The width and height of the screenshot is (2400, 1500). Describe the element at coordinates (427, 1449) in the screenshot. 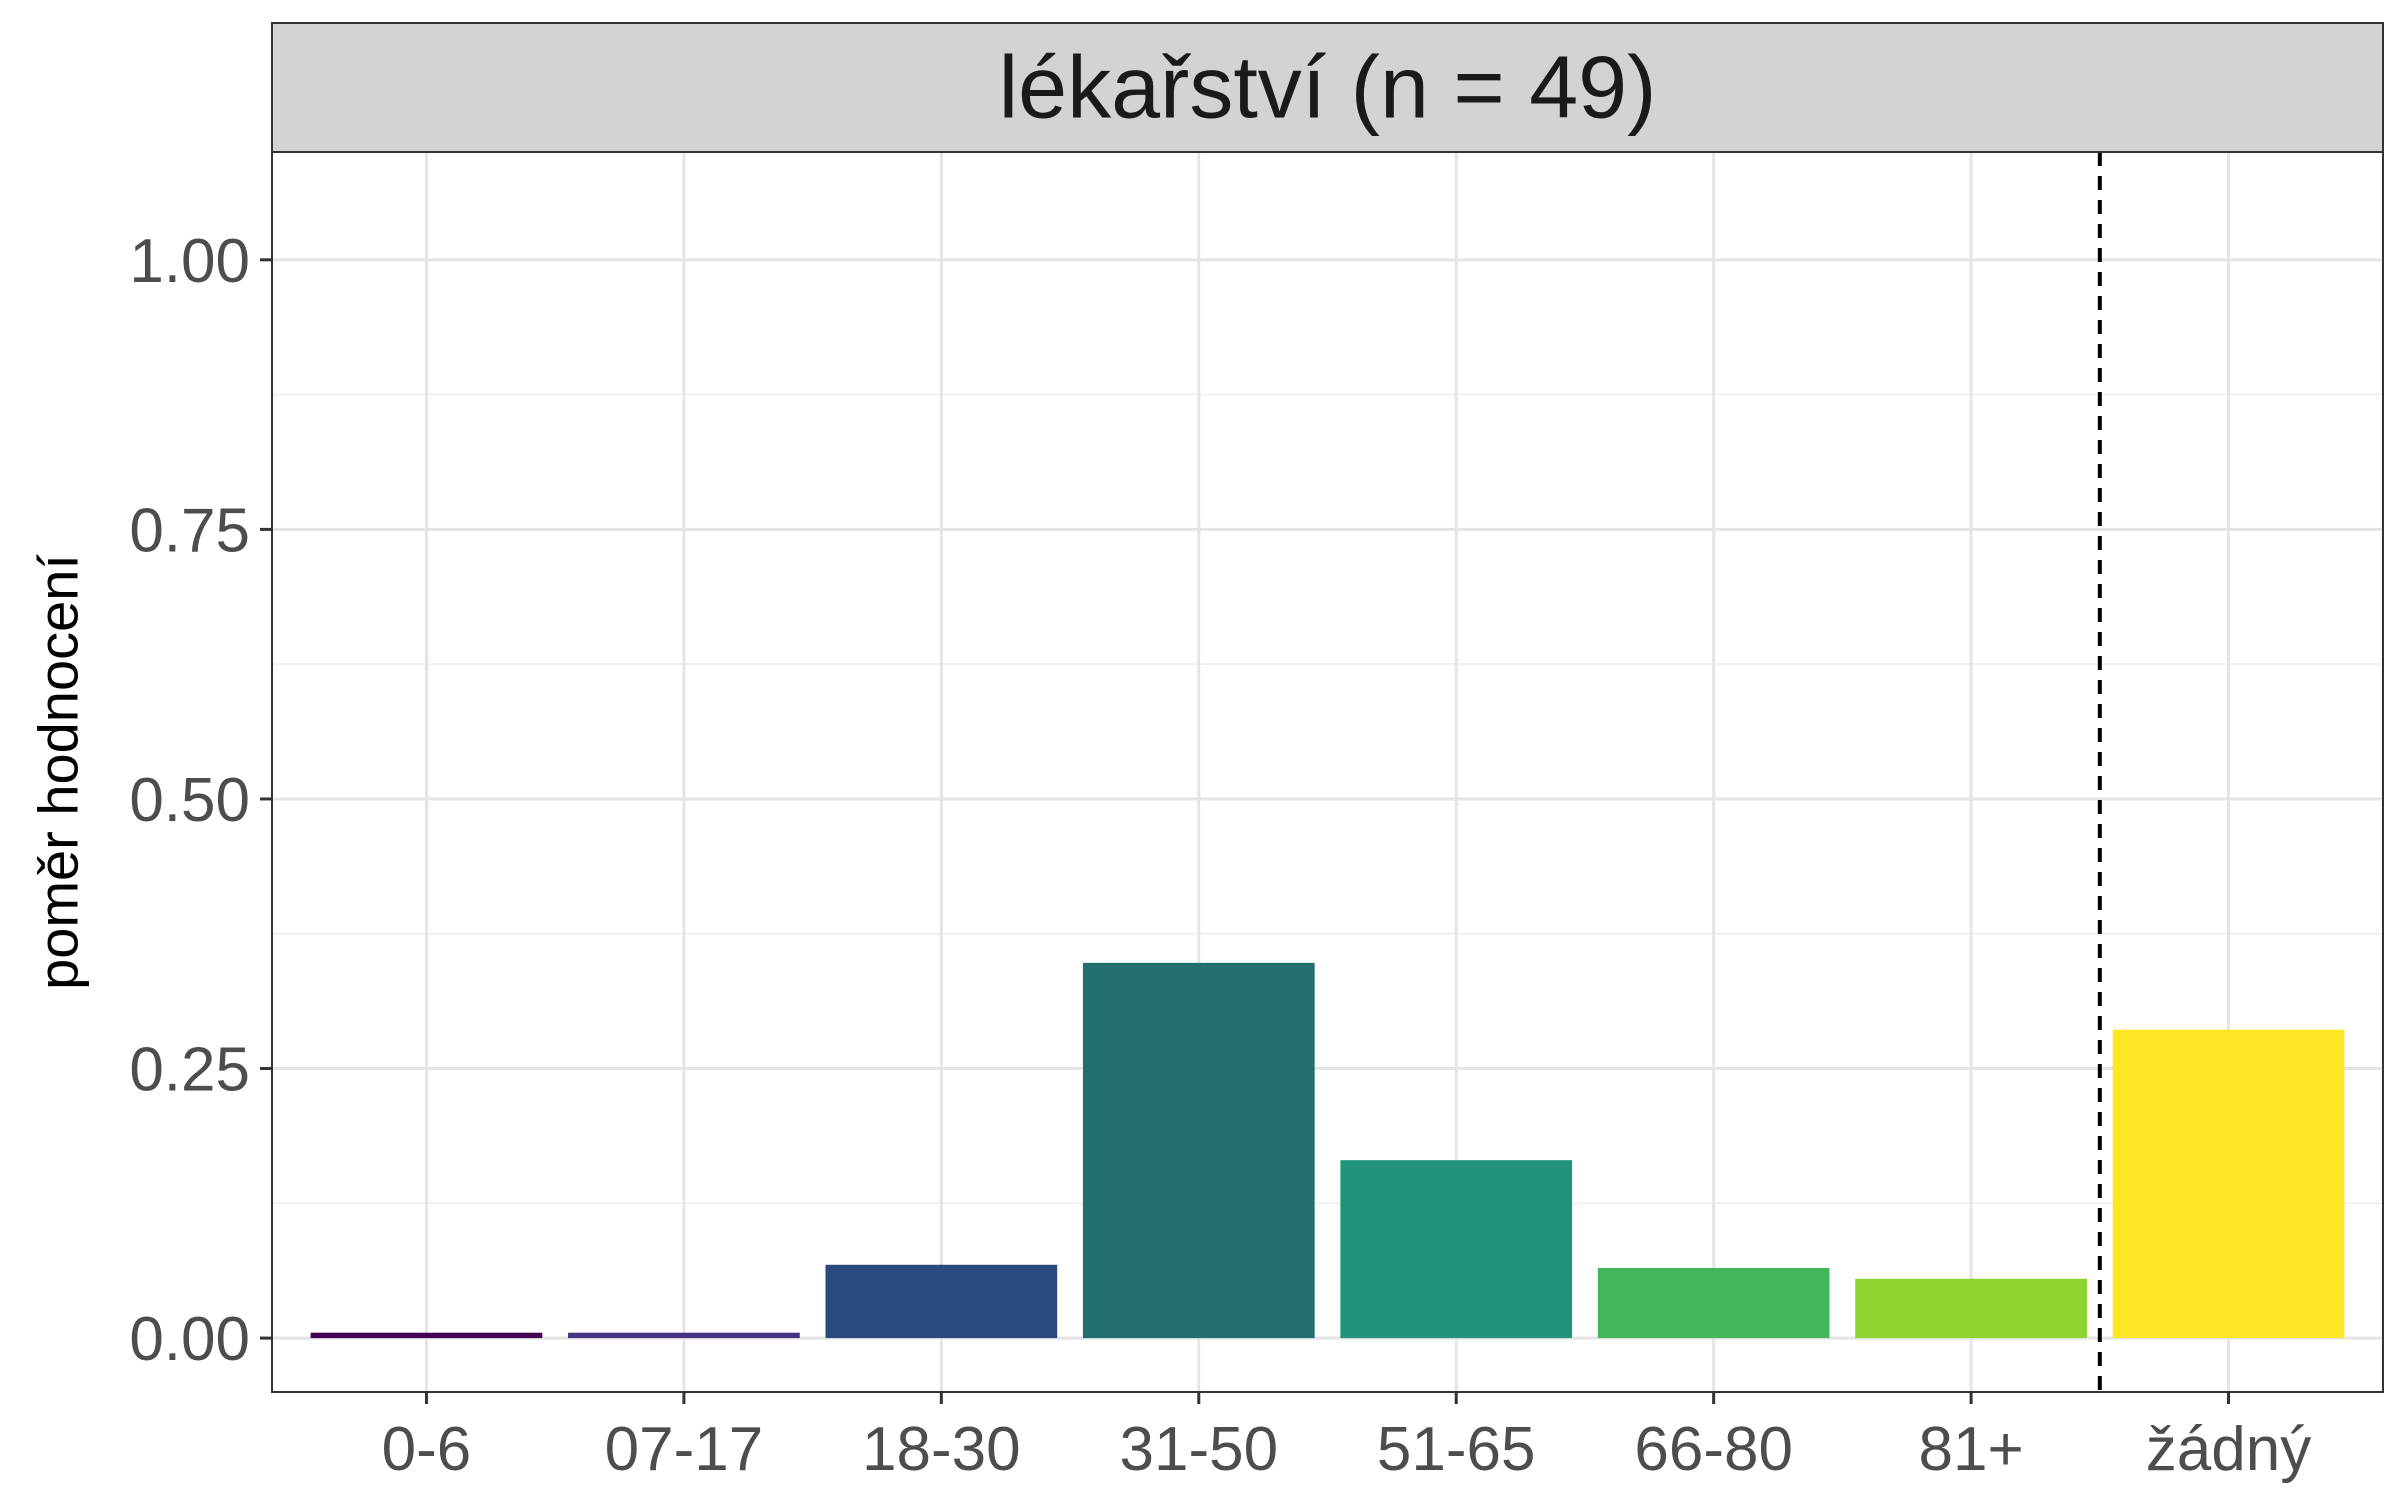

I see `x-tick-label: 0-6` at that location.